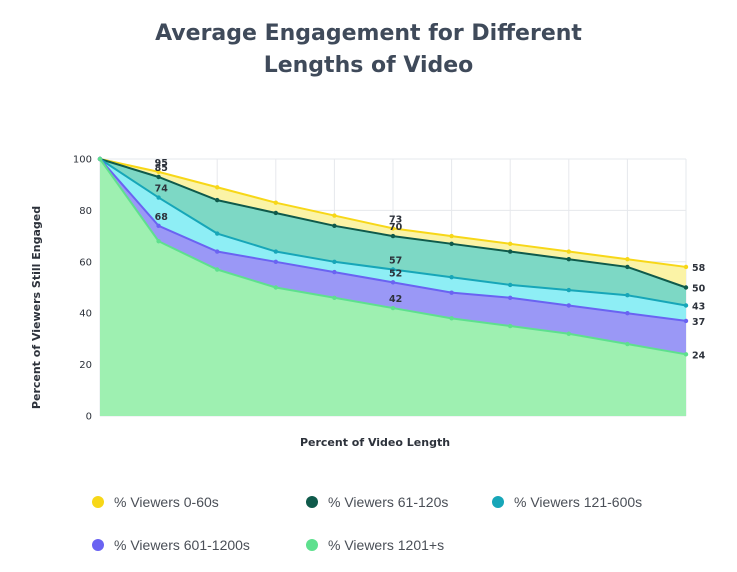 This screenshot has width=737, height=572. Describe the element at coordinates (85, 211) in the screenshot. I see `y-tick-label: 80` at that location.